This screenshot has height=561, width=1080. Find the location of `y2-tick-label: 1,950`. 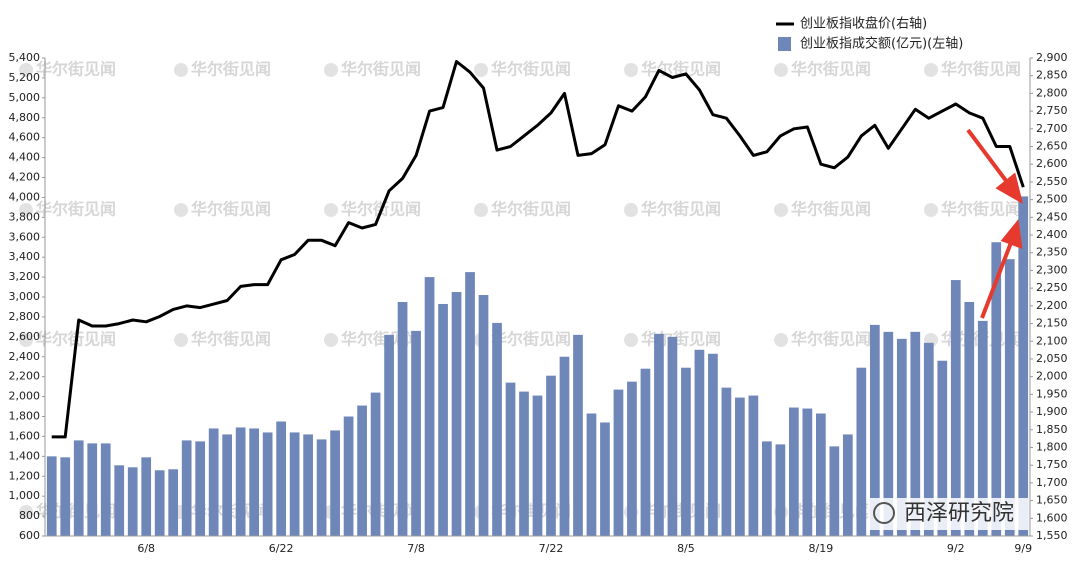

y2-tick-label: 1,950 is located at coordinates (1052, 393).